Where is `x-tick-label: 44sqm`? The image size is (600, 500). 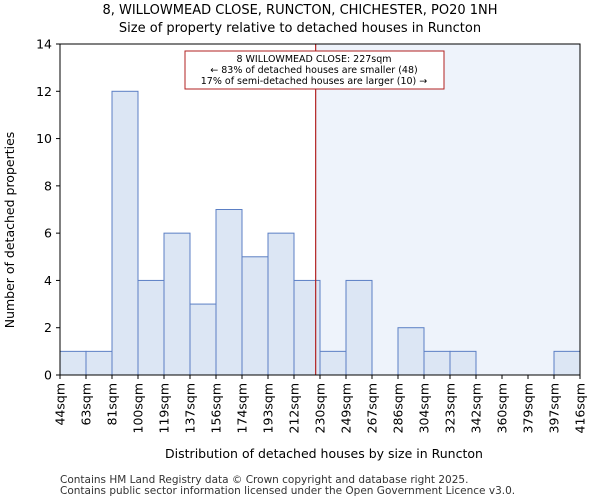 x-tick-label: 44sqm is located at coordinates (60, 404).